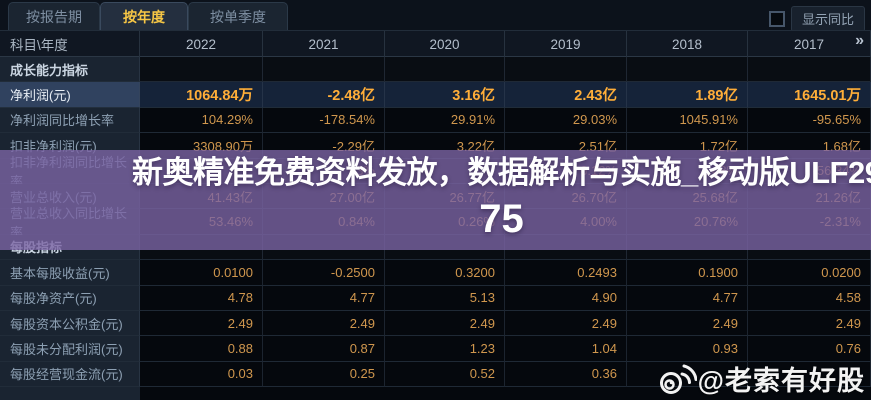 The image size is (871, 400). What do you see at coordinates (687, 196) in the screenshot?
I see `value-cell: 25.68亿` at bounding box center [687, 196].